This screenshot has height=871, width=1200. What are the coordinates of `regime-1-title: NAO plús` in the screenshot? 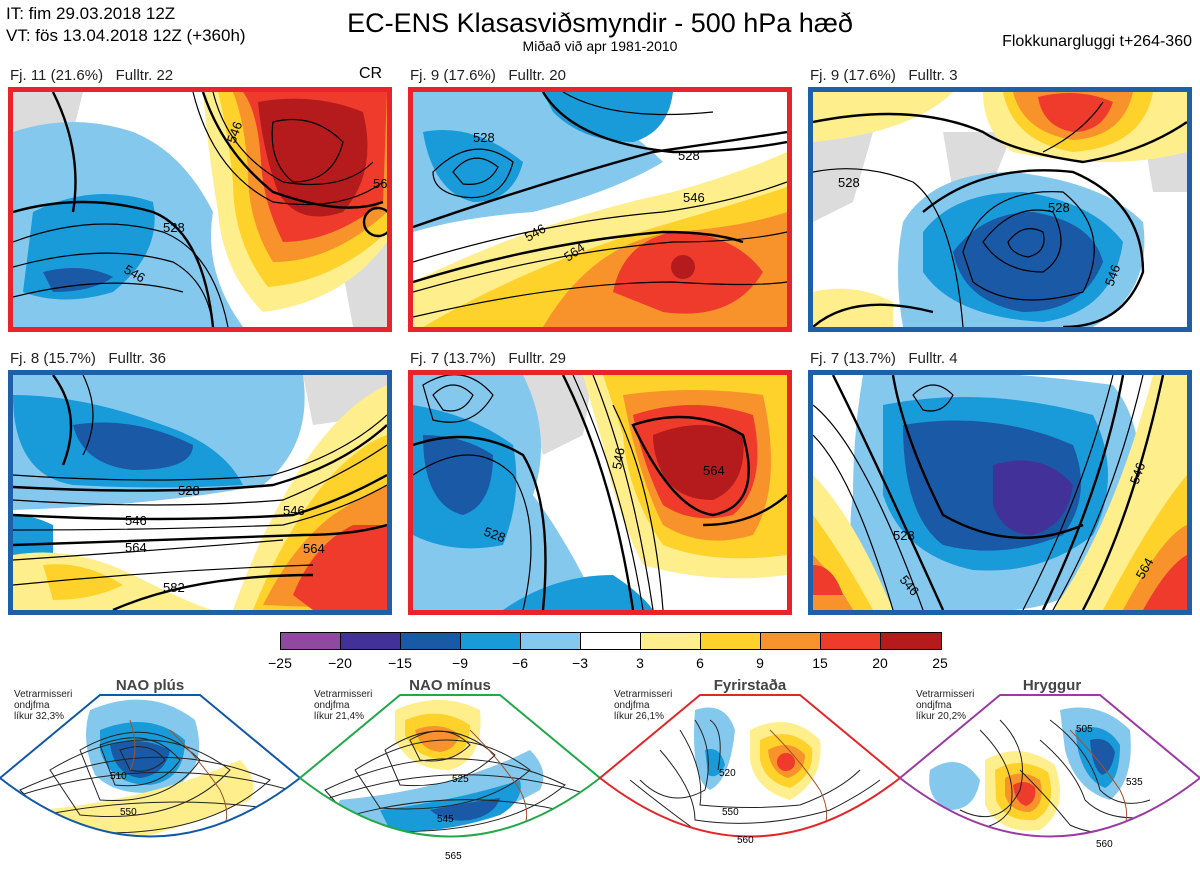 It's located at (150, 685).